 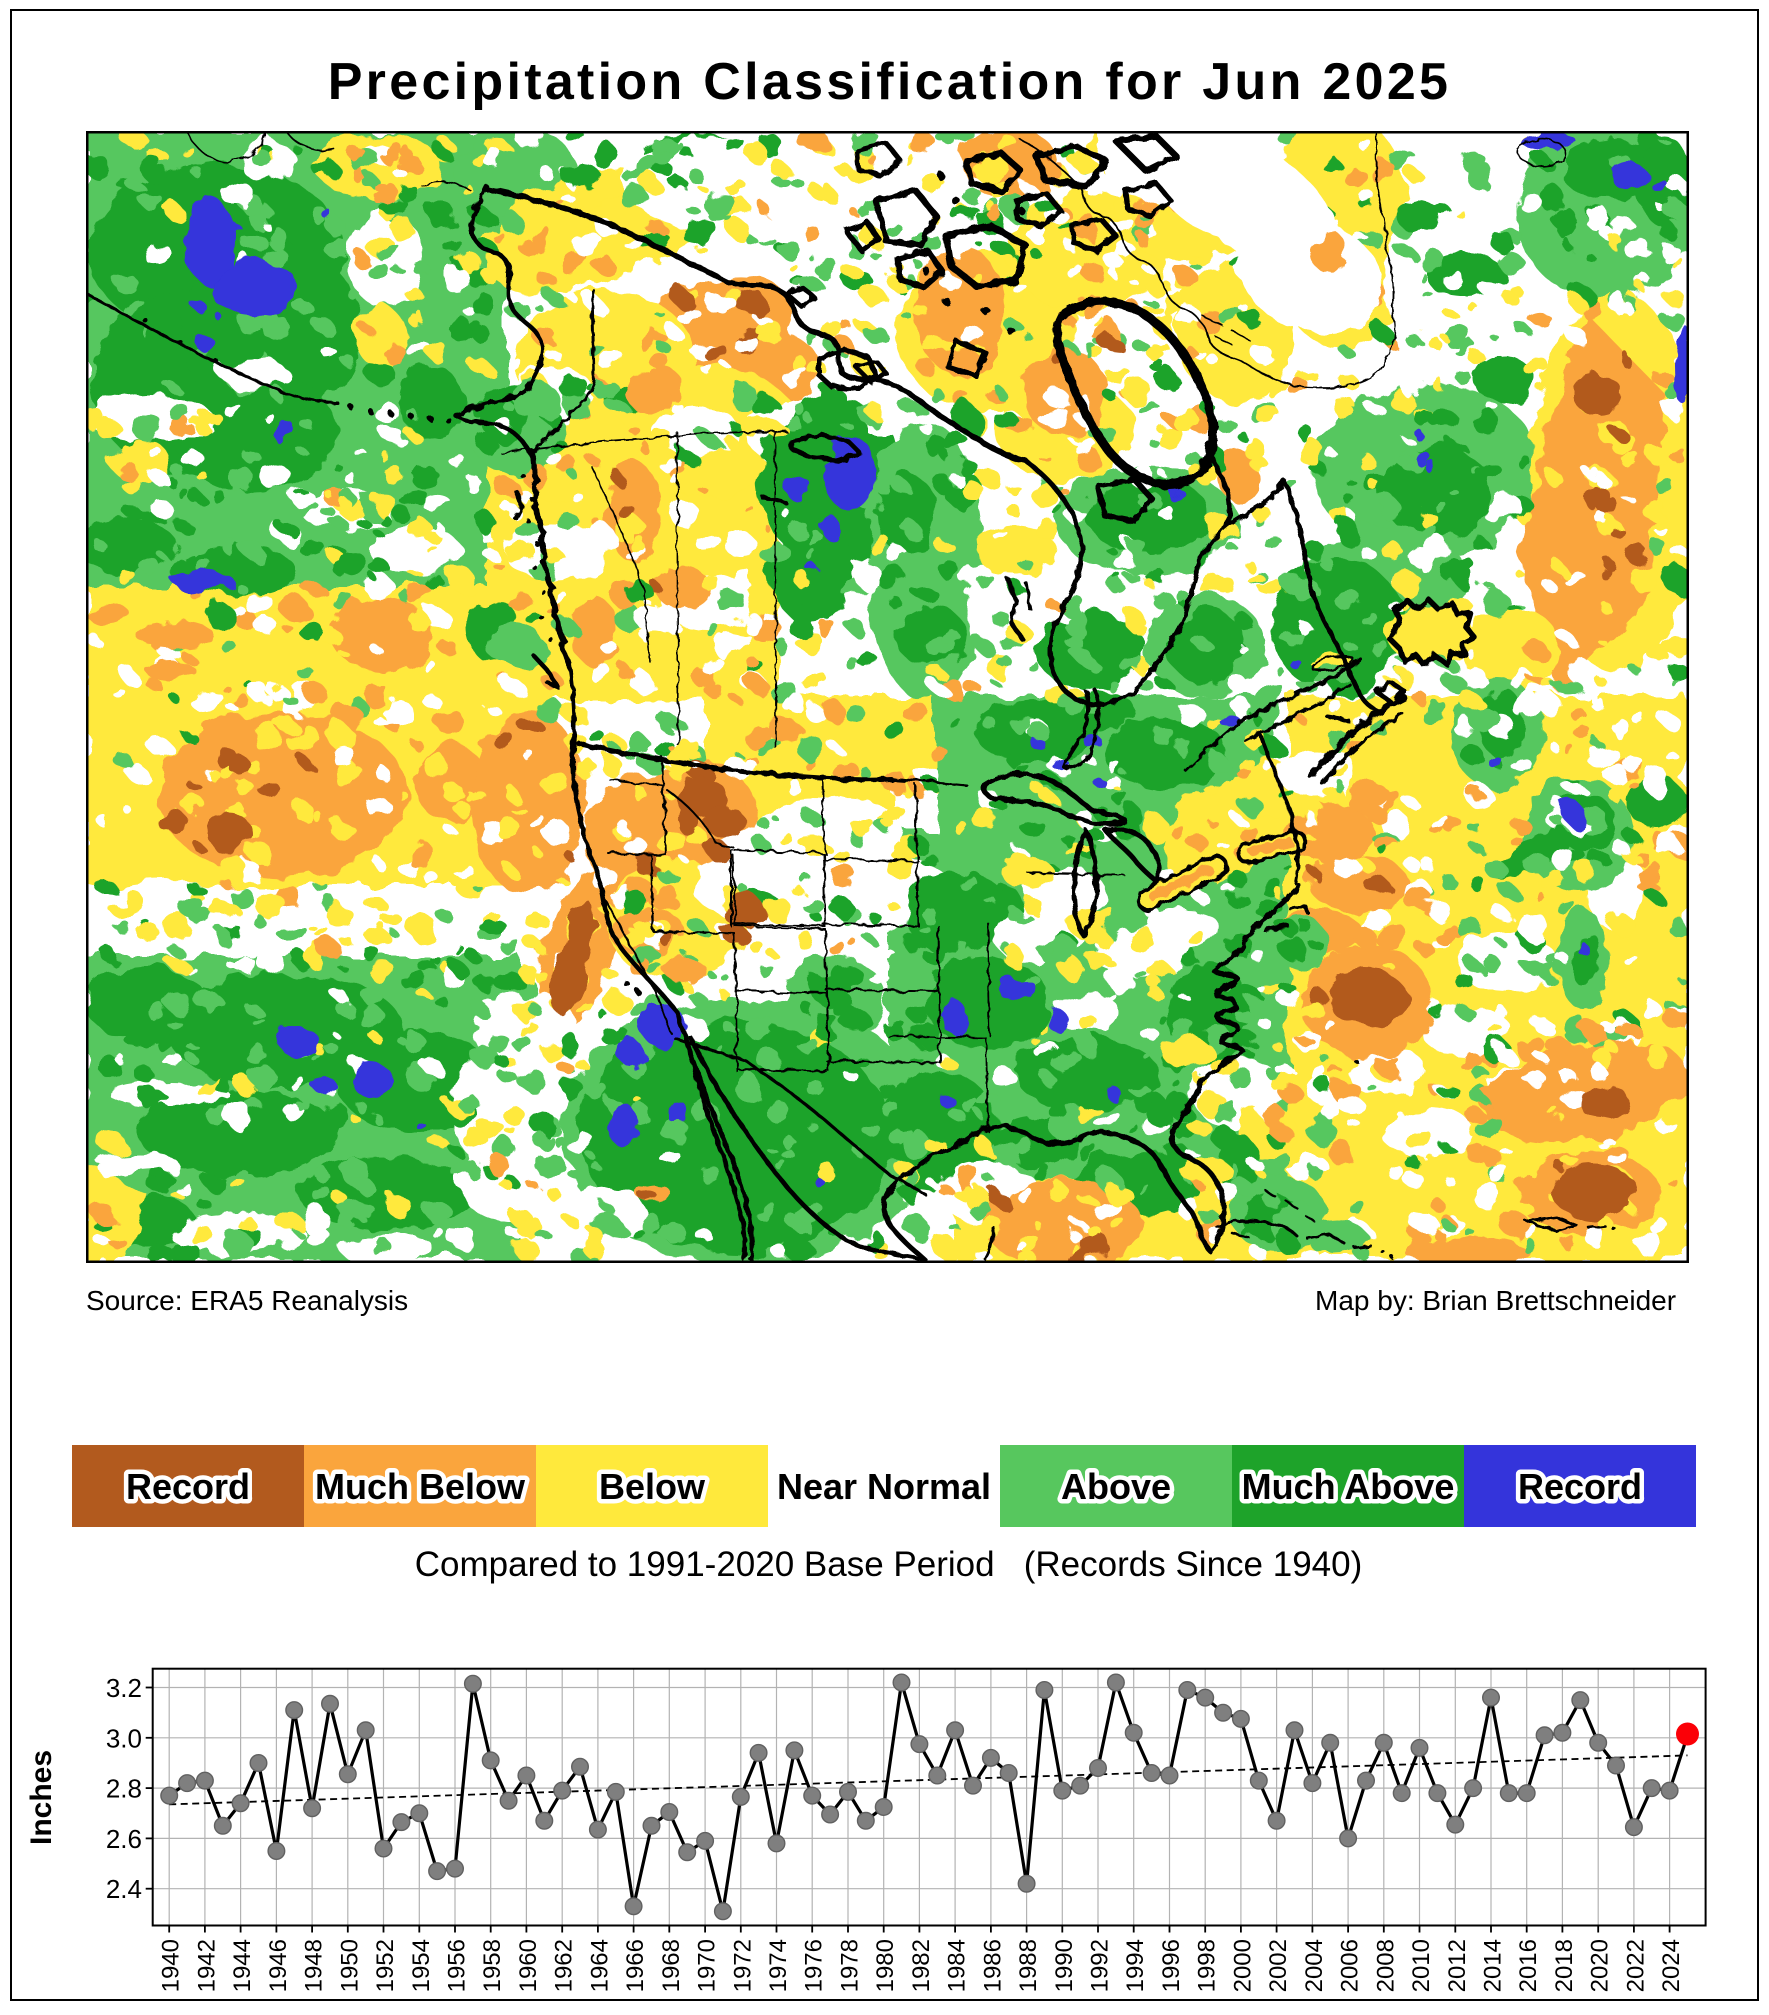 What do you see at coordinates (1028, 1965) in the screenshot?
I see `svg-text: 1988` at bounding box center [1028, 1965].